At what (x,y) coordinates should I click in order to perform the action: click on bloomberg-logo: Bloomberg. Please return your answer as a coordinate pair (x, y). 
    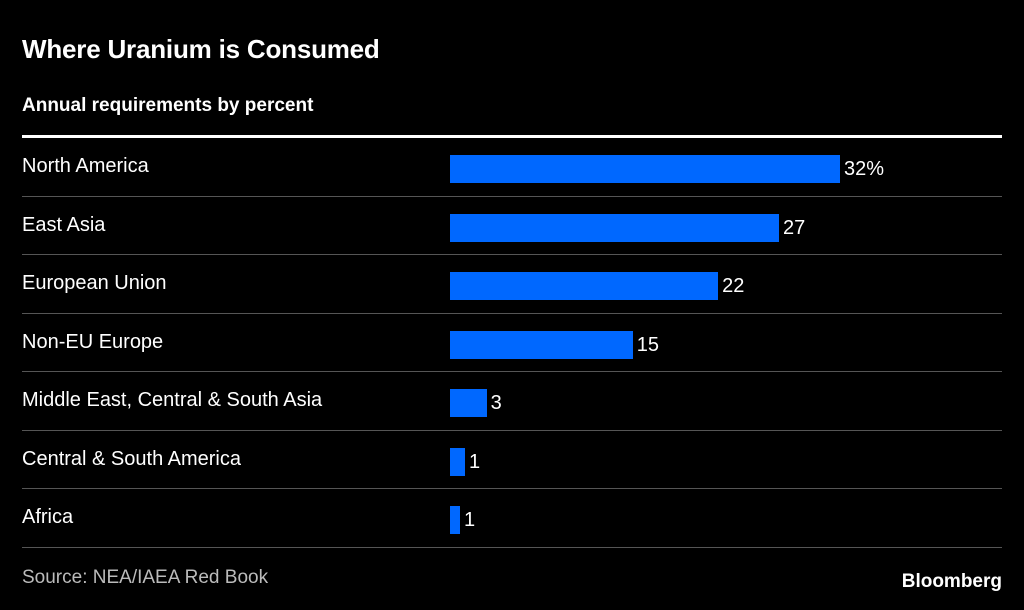
    Looking at the image, I should click on (951, 581).